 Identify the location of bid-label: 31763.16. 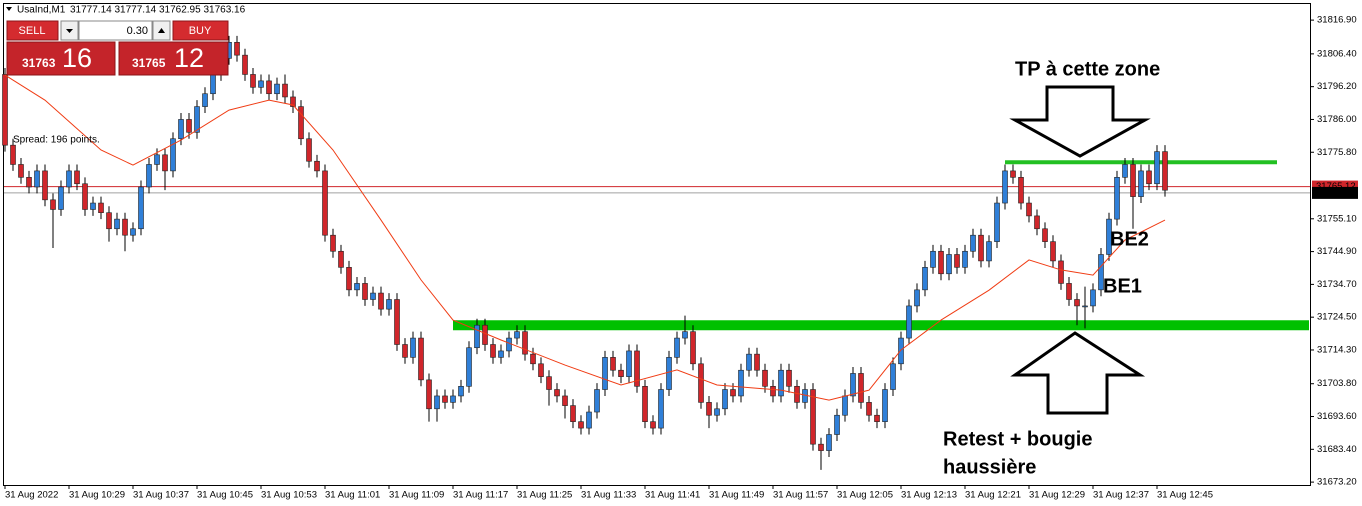
(1336, 192).